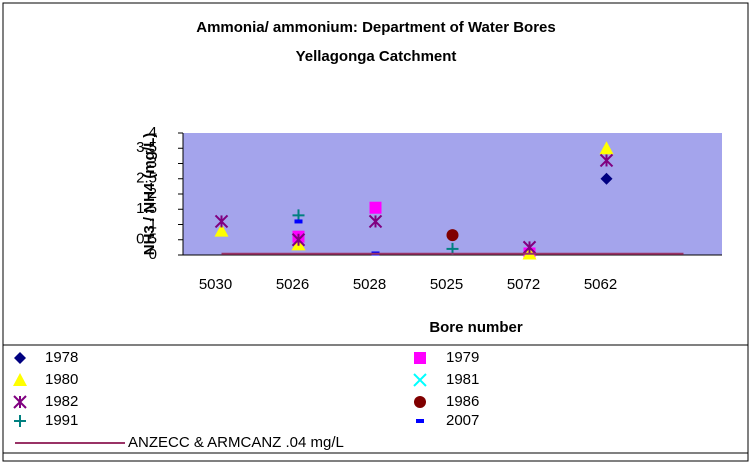 This screenshot has height=465, width=752. What do you see at coordinates (153, 254) in the screenshot?
I see `y-tick-label: 0` at bounding box center [153, 254].